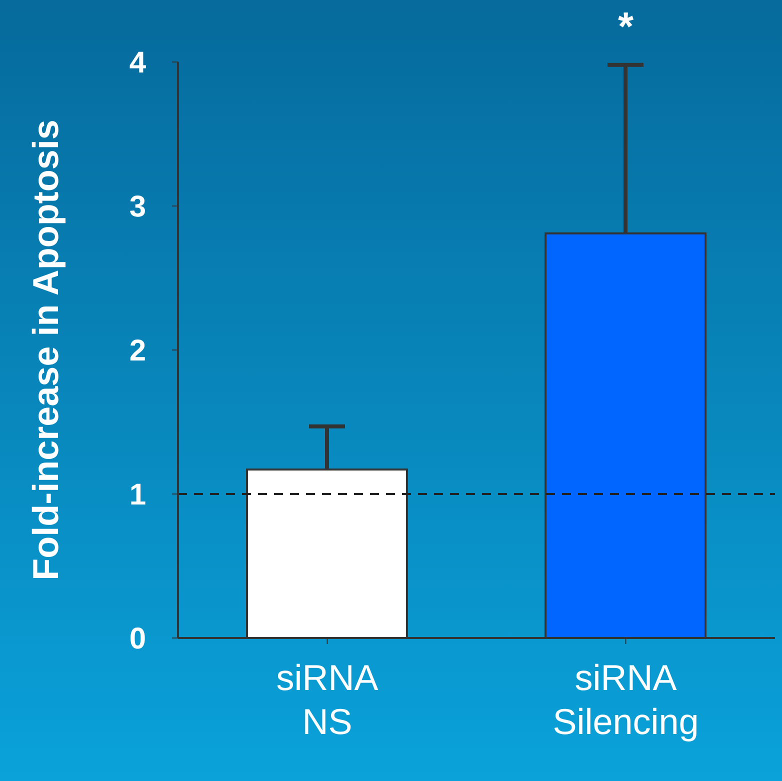 Image resolution: width=782 pixels, height=781 pixels. I want to click on y-tick-label: 4, so click(137, 63).